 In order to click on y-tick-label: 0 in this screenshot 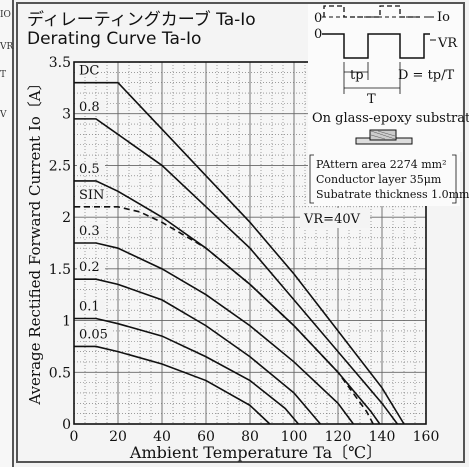, I will do `click(66, 425)`.